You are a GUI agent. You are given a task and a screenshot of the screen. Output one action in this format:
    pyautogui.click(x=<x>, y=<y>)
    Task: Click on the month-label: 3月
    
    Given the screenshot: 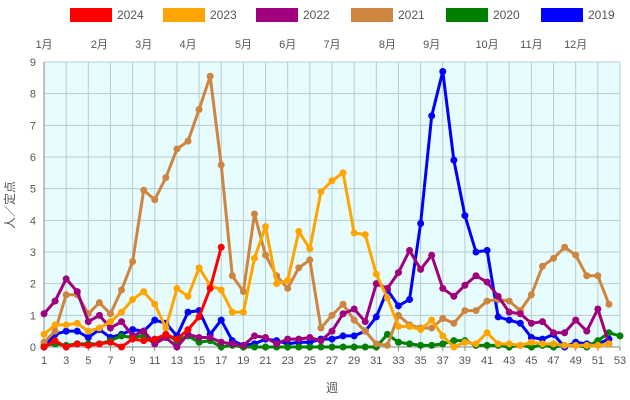 What is the action you would take?
    pyautogui.click(x=143, y=45)
    